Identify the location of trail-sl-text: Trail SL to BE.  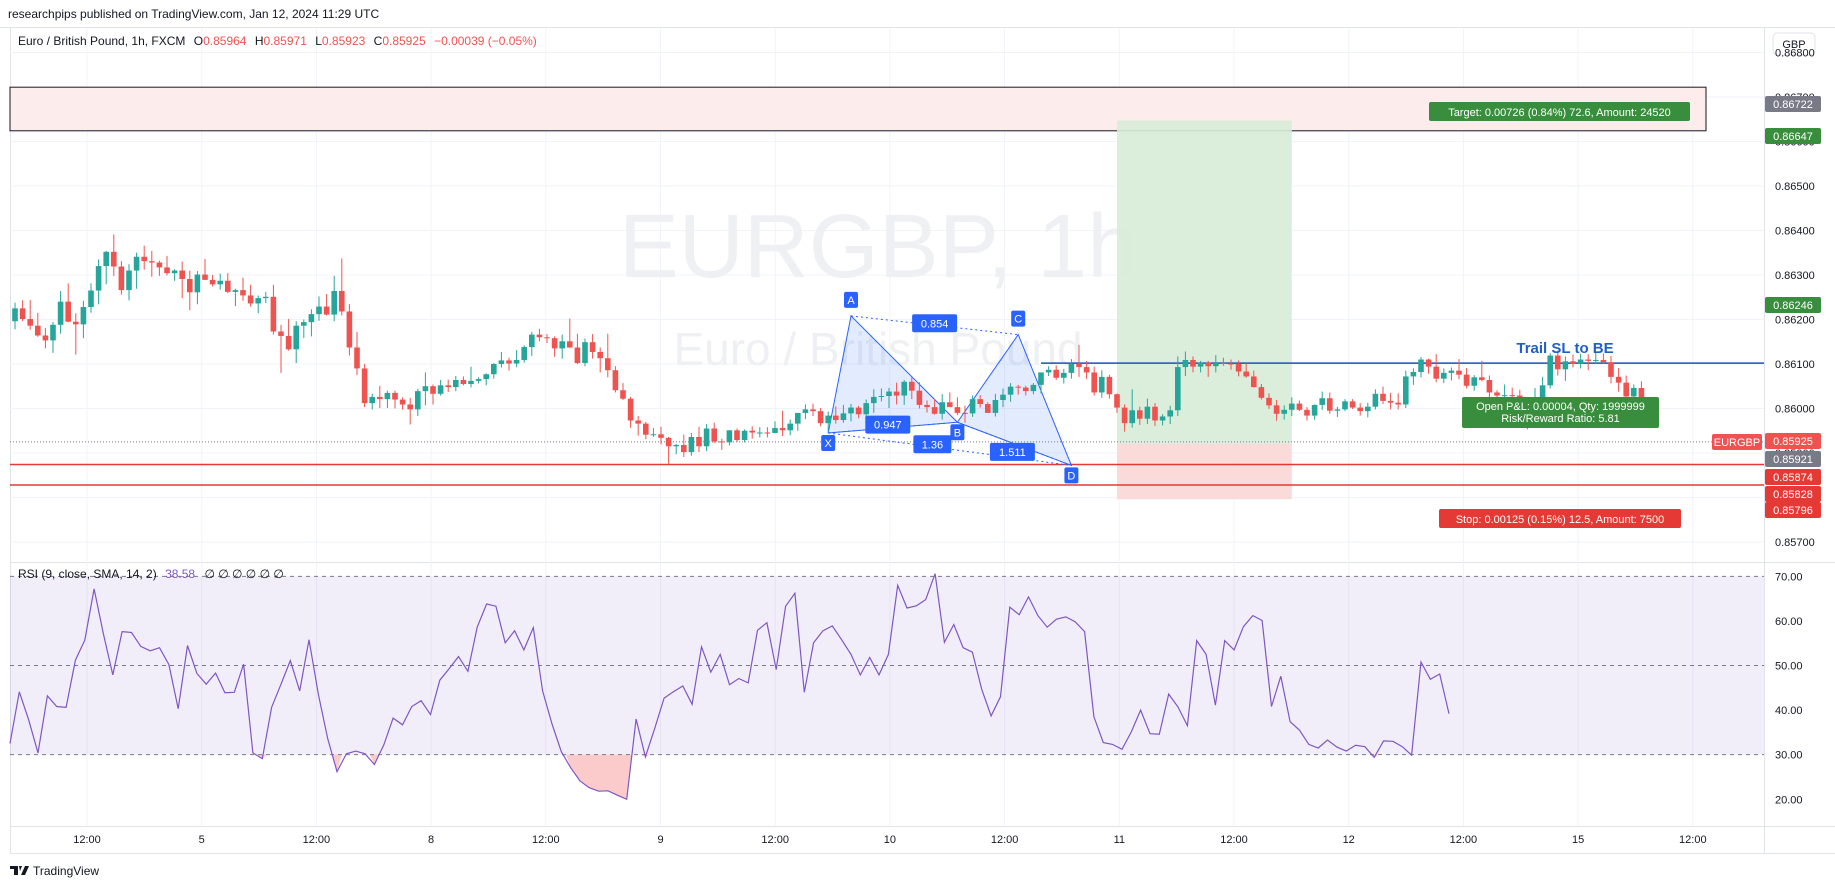
(1564, 348).